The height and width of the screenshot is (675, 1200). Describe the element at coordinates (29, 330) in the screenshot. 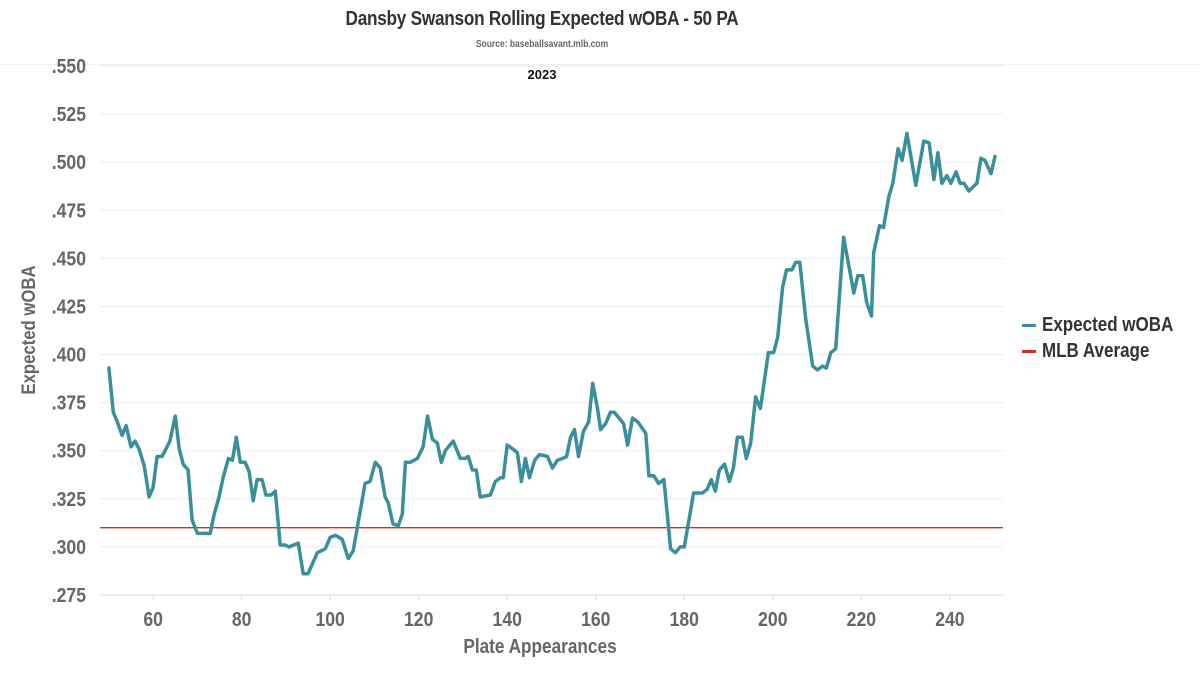

I see `y-axis-label: Expected wOBA` at that location.